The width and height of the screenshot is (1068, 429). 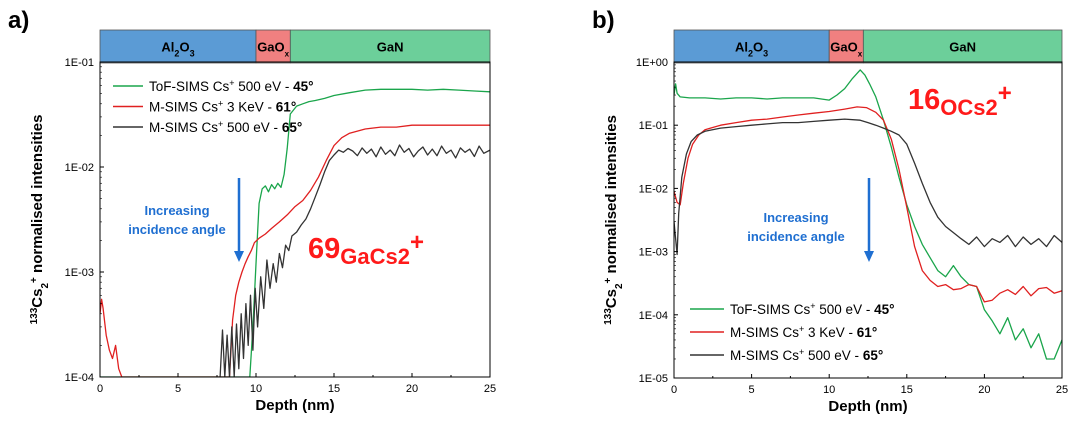 I want to click on species-label: 69GaCs2+, so click(x=366, y=249).